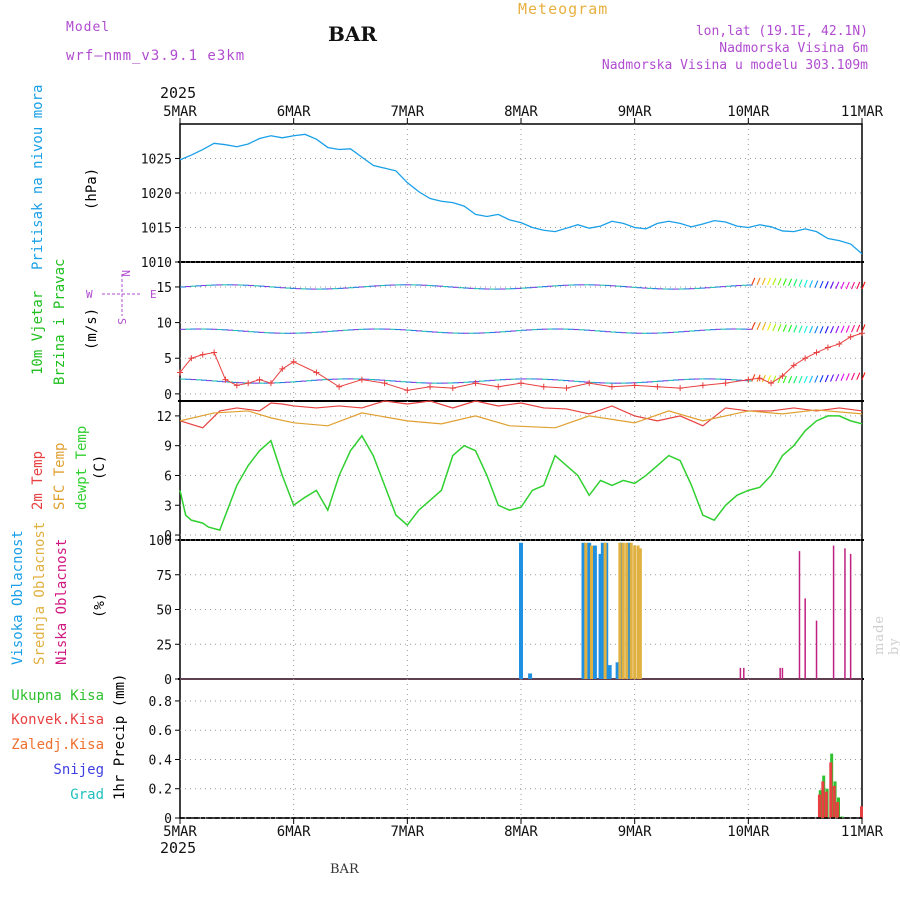 The image size is (900, 900). I want to click on station-title: BAR, so click(353, 34).